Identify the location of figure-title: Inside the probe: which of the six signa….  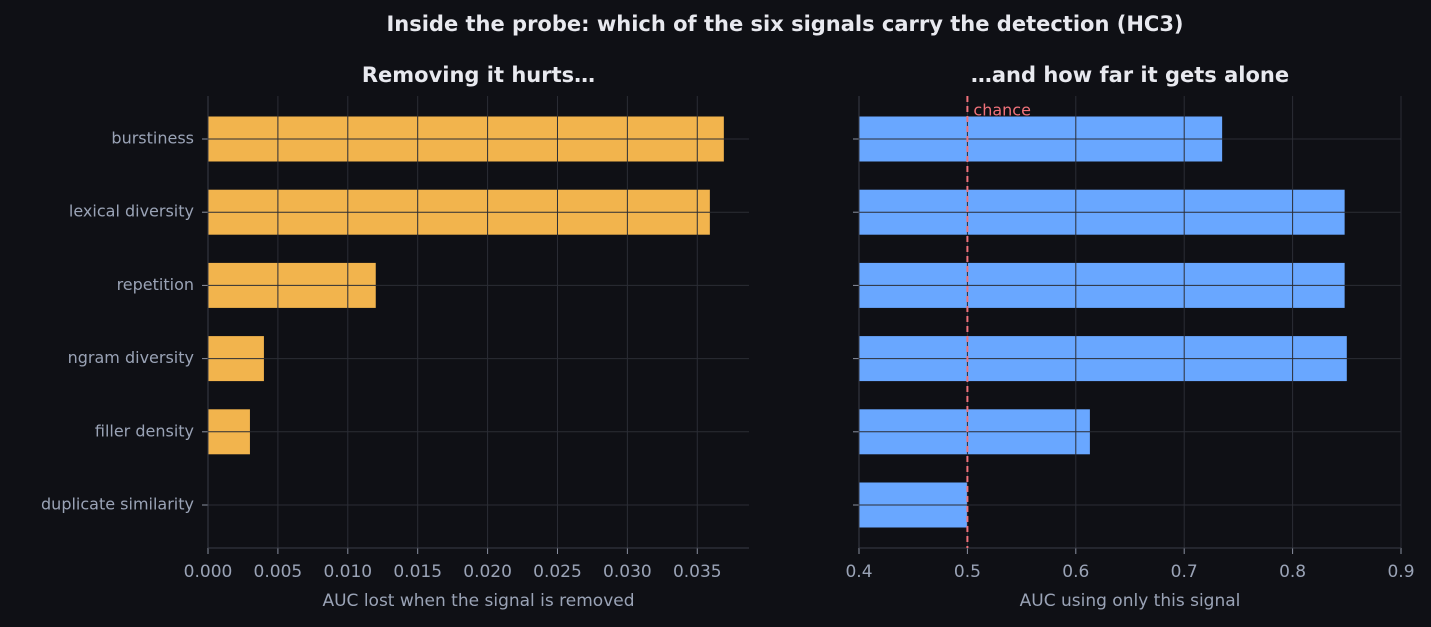
(784, 24).